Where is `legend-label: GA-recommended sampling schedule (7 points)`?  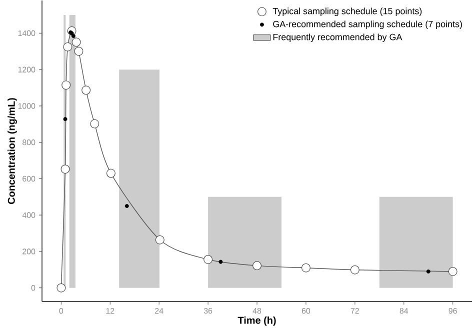
legend-label: GA-recommended sampling schedule (7 points) is located at coordinates (367, 25).